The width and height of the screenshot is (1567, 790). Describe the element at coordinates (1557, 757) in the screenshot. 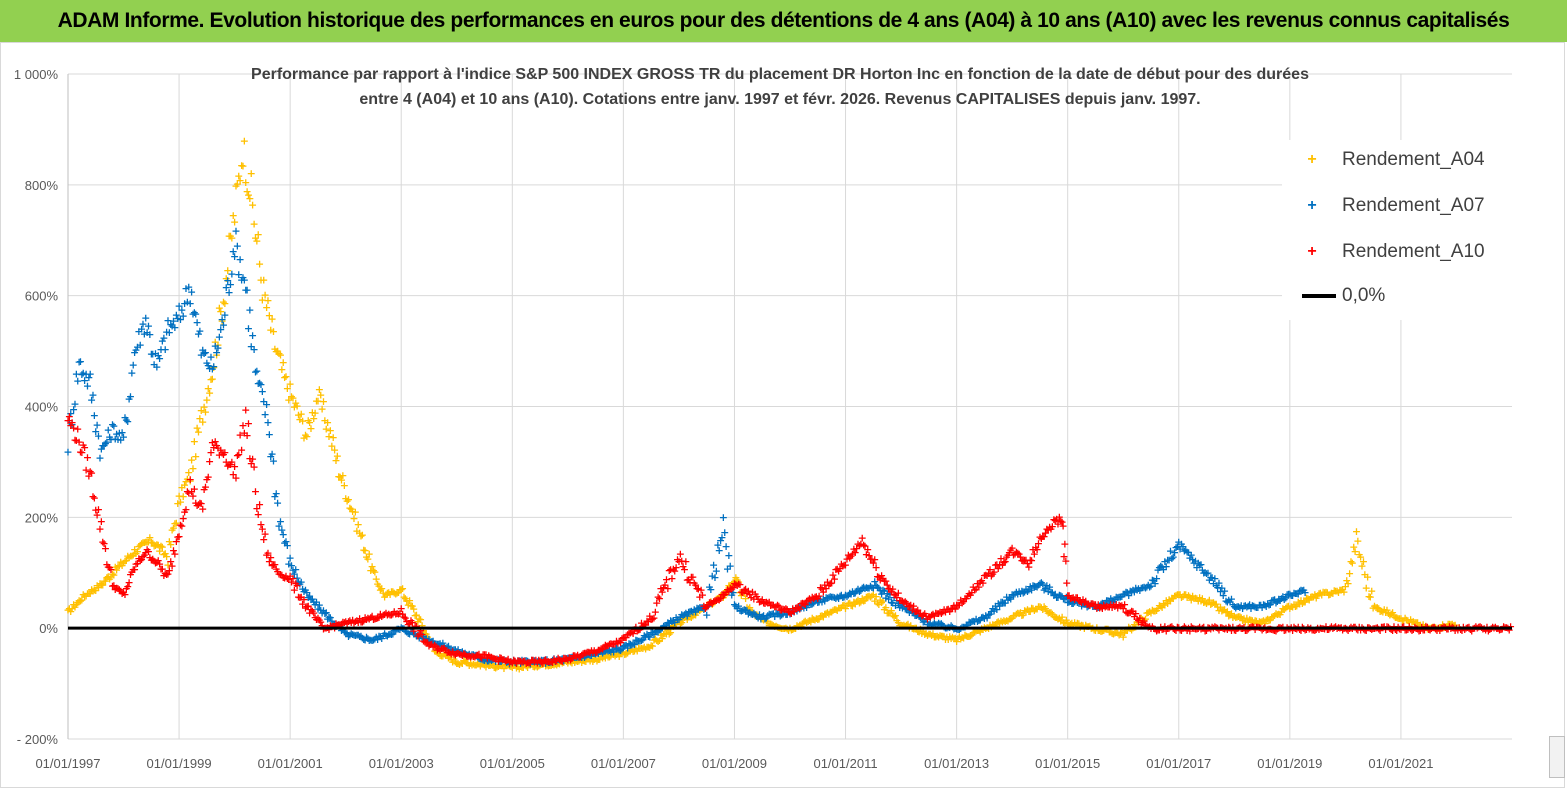

I see `resize-handle` at that location.